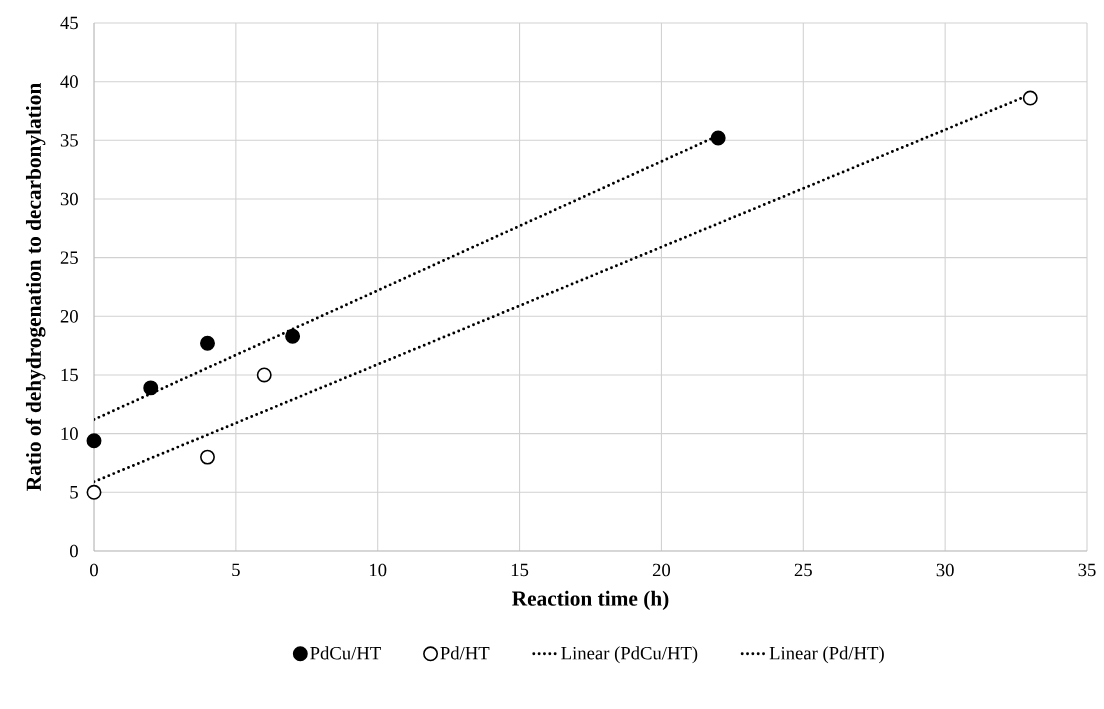 The image size is (1104, 709). I want to click on x-tick-label: 25, so click(803, 570).